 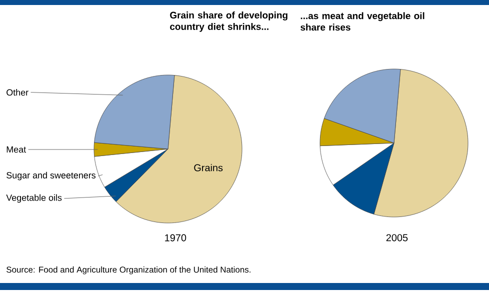 I want to click on text: 2005, so click(x=397, y=238).